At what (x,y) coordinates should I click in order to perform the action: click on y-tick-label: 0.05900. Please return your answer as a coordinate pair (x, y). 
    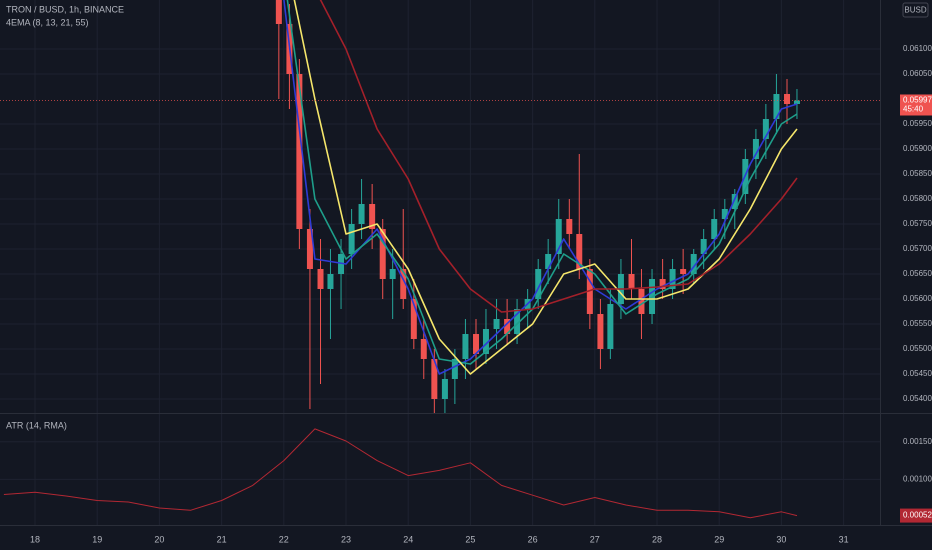
    Looking at the image, I should click on (917, 148).